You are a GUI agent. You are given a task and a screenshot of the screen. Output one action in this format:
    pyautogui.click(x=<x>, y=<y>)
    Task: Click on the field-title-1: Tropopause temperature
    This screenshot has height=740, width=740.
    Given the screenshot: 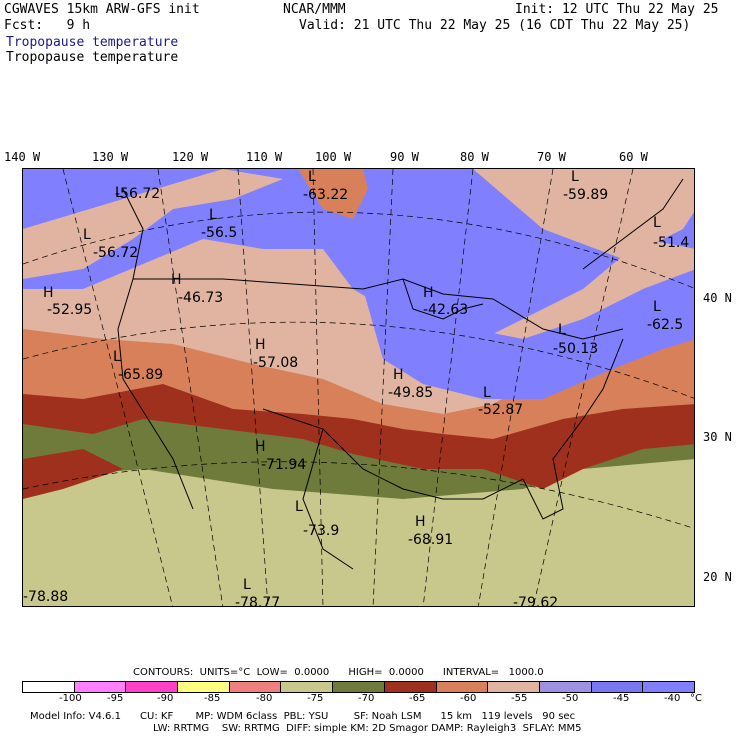 What is the action you would take?
    pyautogui.click(x=92, y=42)
    